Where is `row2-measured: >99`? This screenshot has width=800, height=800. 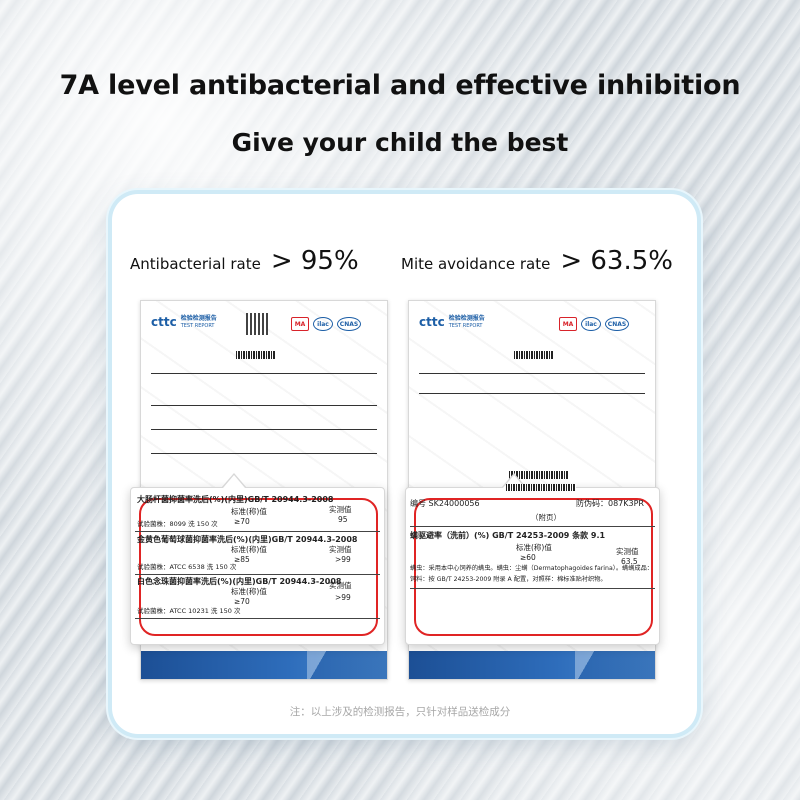
row2-measured: >99 is located at coordinates (343, 559).